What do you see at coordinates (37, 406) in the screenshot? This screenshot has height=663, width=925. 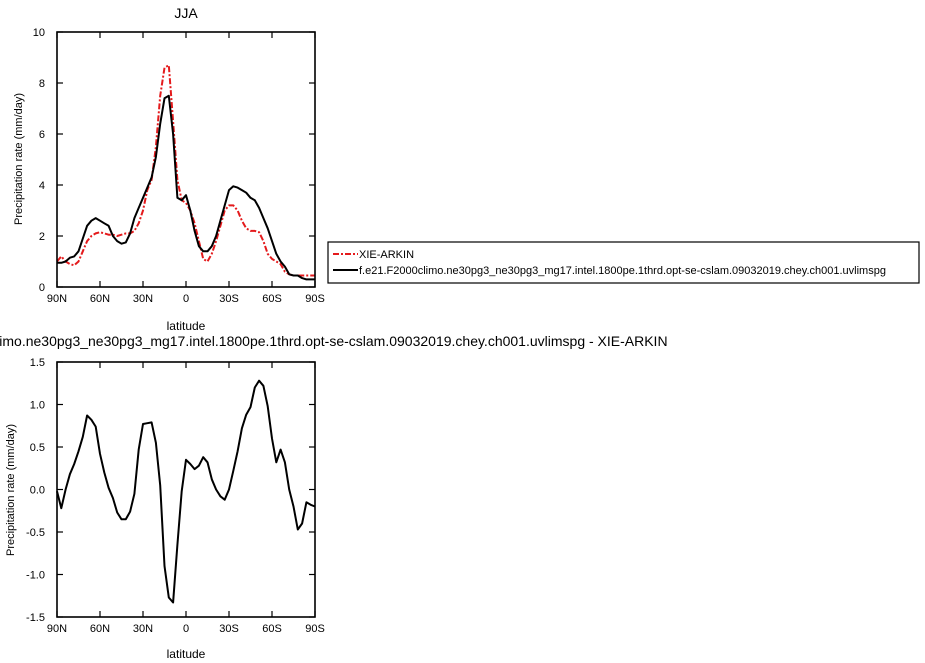 I see `bottom-y-tick-label: 1.0` at bounding box center [37, 406].